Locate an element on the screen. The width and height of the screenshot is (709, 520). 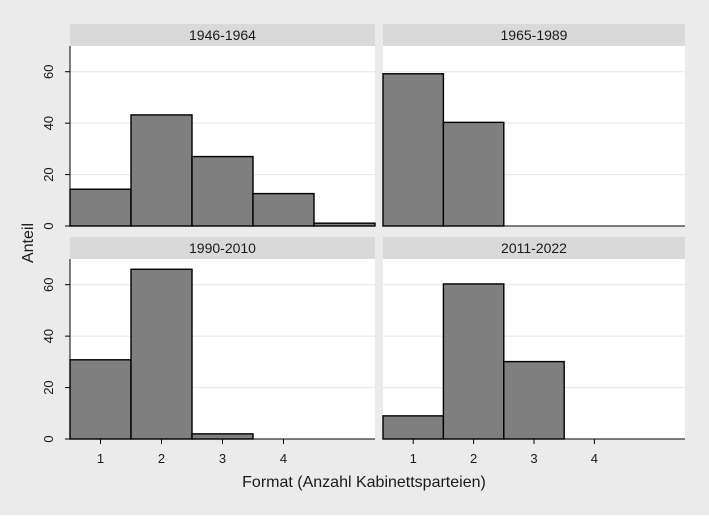
x-axis-title: Format (Anzahl Kabinettsparteien) is located at coordinates (364, 482).